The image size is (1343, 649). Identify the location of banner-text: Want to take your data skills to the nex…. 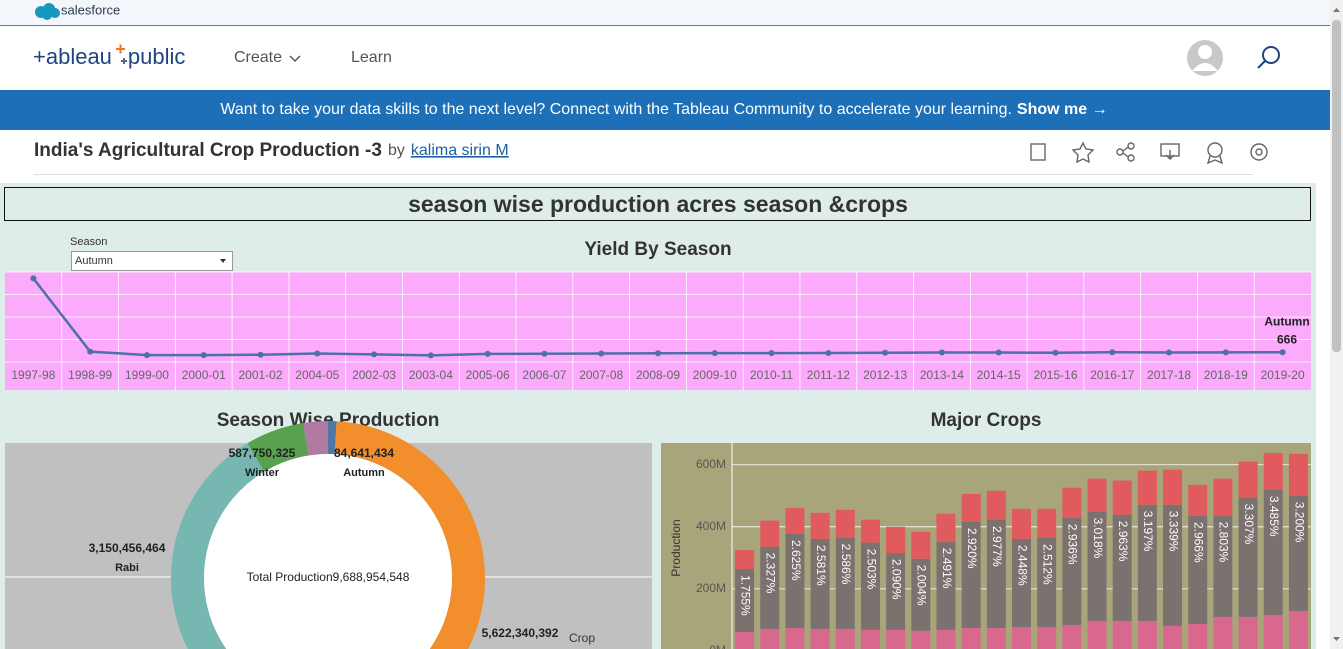
(663, 109).